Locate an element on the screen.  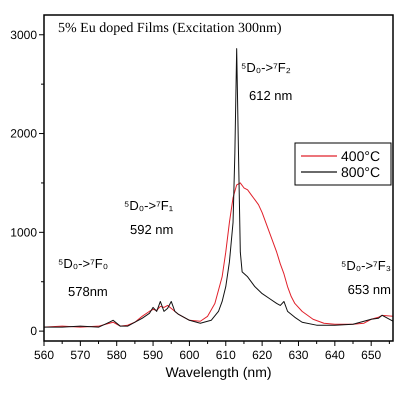
y-tick-label: 2000 is located at coordinates (24, 133).